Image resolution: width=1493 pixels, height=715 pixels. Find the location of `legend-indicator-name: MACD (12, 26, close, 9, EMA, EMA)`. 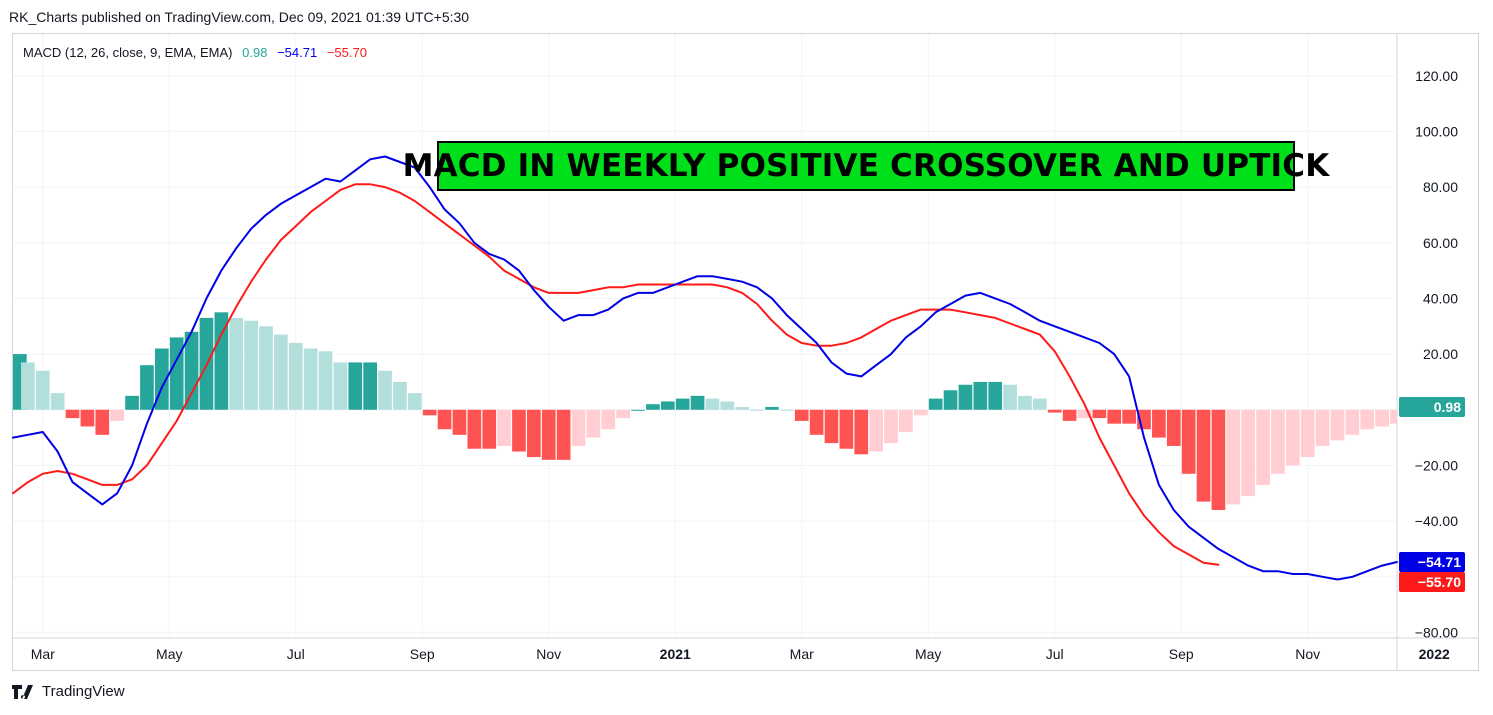

legend-indicator-name: MACD (12, 26, close, 9, EMA, EMA) is located at coordinates (128, 52).